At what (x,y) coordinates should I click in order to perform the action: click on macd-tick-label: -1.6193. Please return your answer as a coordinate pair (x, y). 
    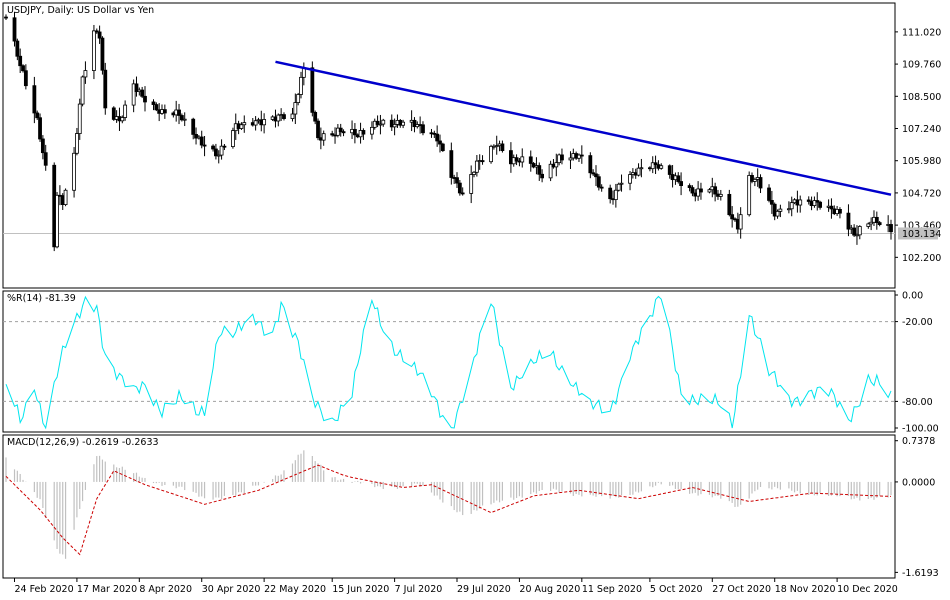
    Looking at the image, I should click on (920, 573).